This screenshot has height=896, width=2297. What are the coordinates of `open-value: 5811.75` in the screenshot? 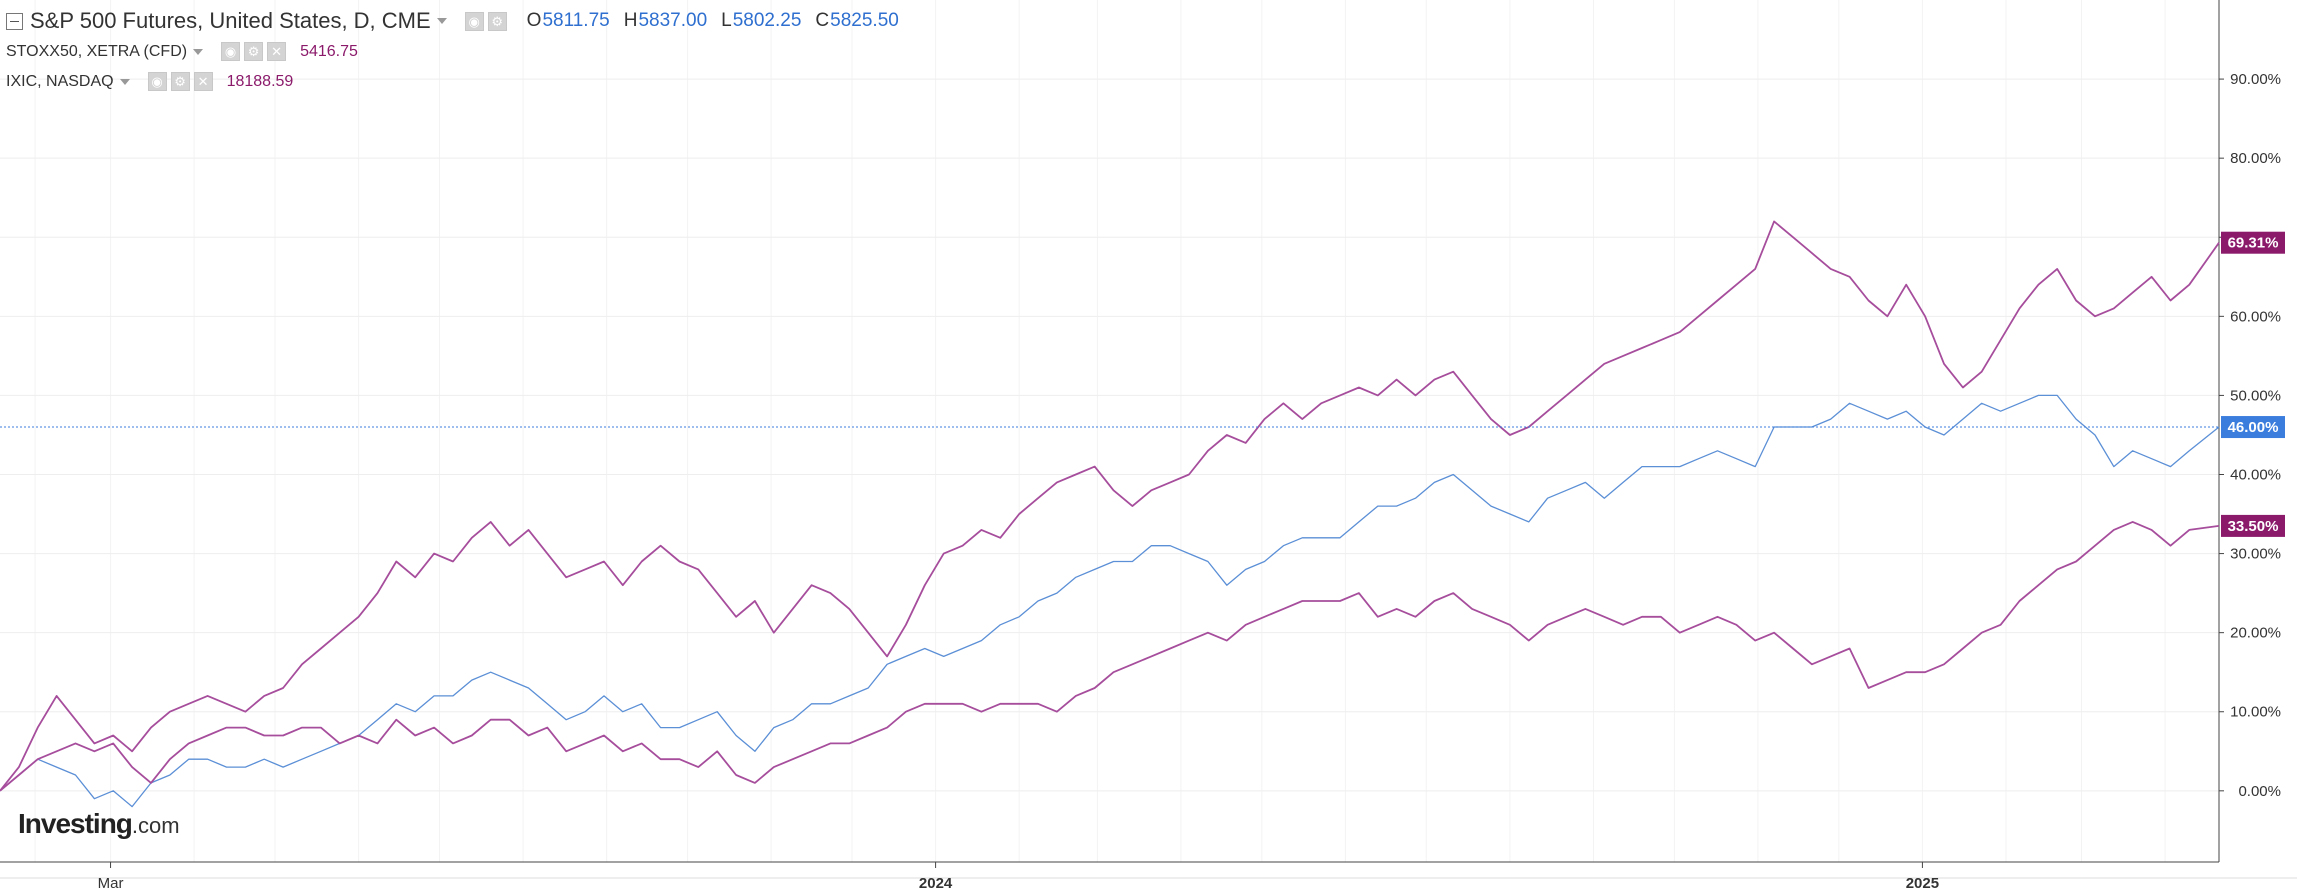 It's located at (576, 20).